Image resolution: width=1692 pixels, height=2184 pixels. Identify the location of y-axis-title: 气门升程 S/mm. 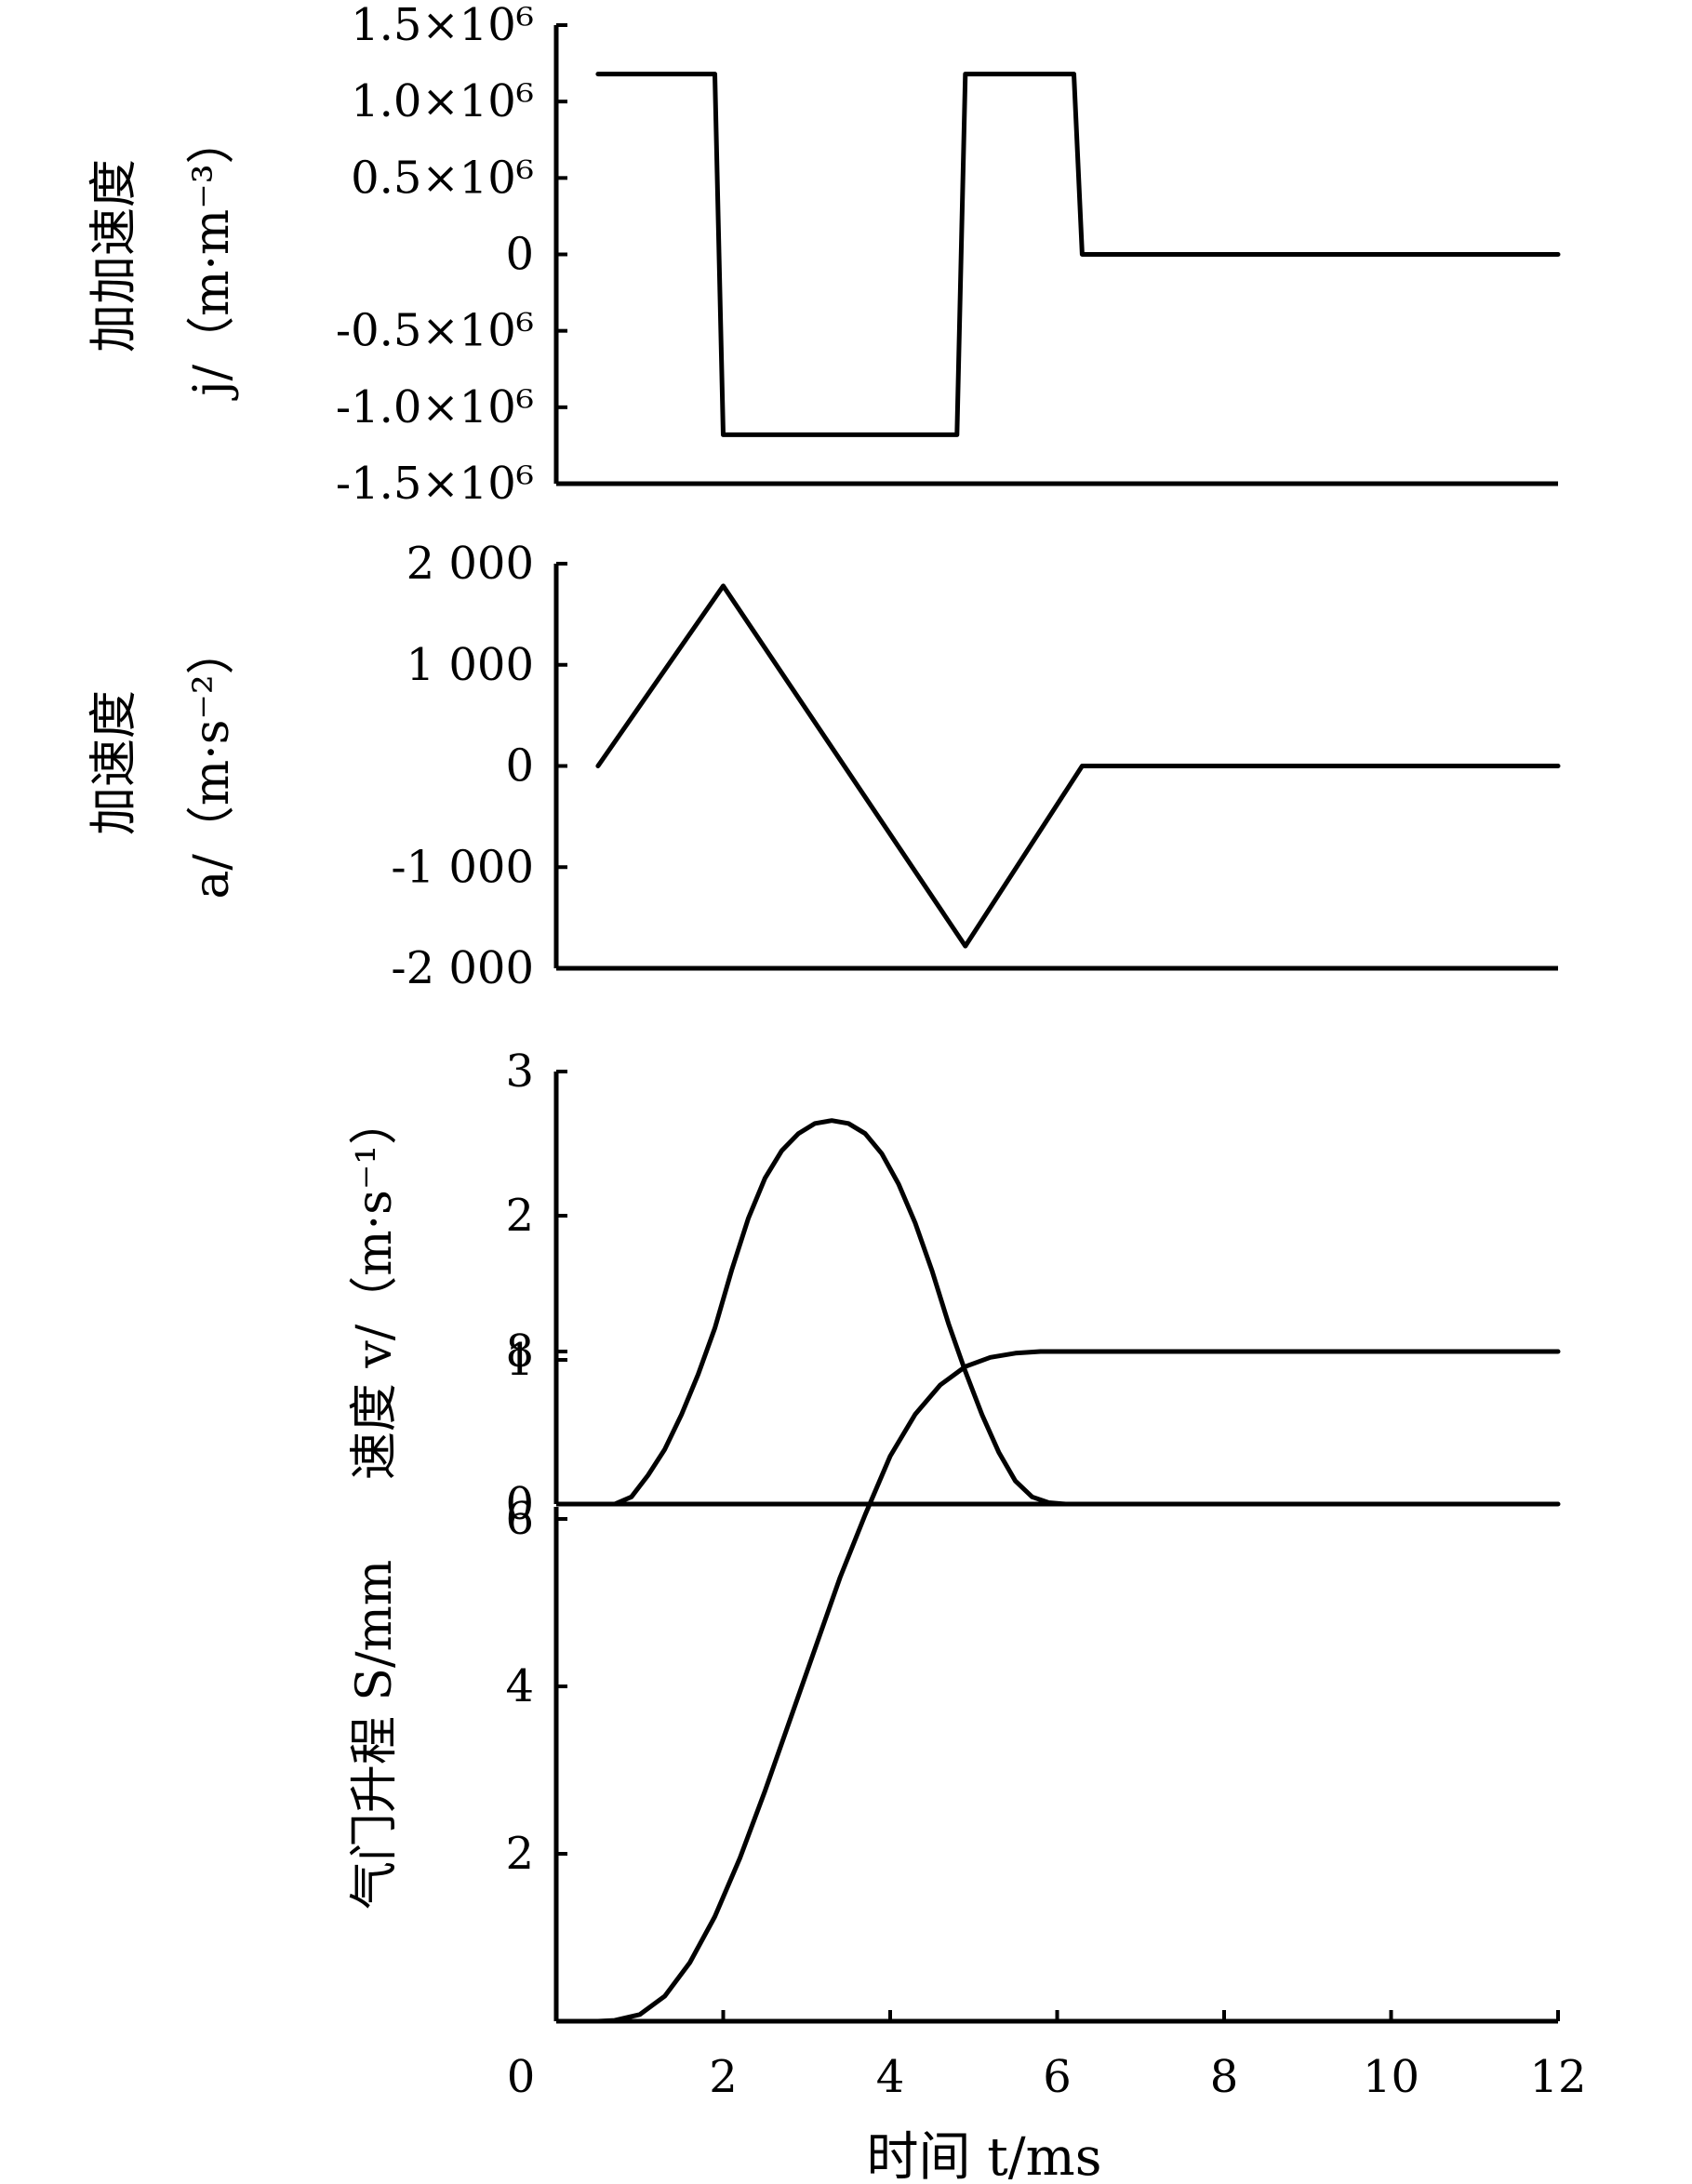
(375, 1735).